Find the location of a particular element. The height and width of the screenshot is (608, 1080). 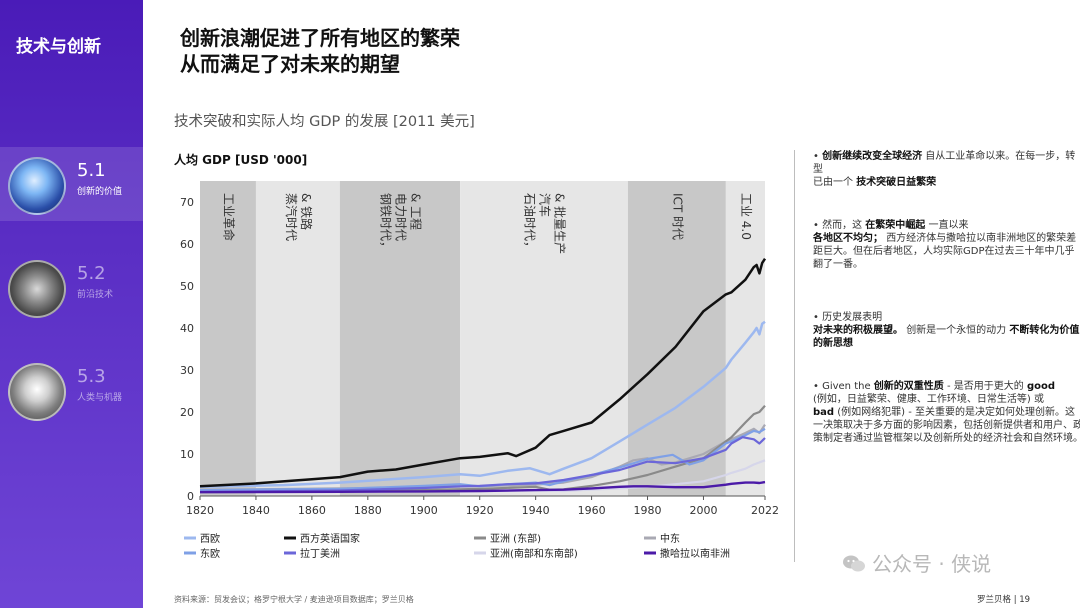

section-label: 人类与机器 is located at coordinates (100, 398).